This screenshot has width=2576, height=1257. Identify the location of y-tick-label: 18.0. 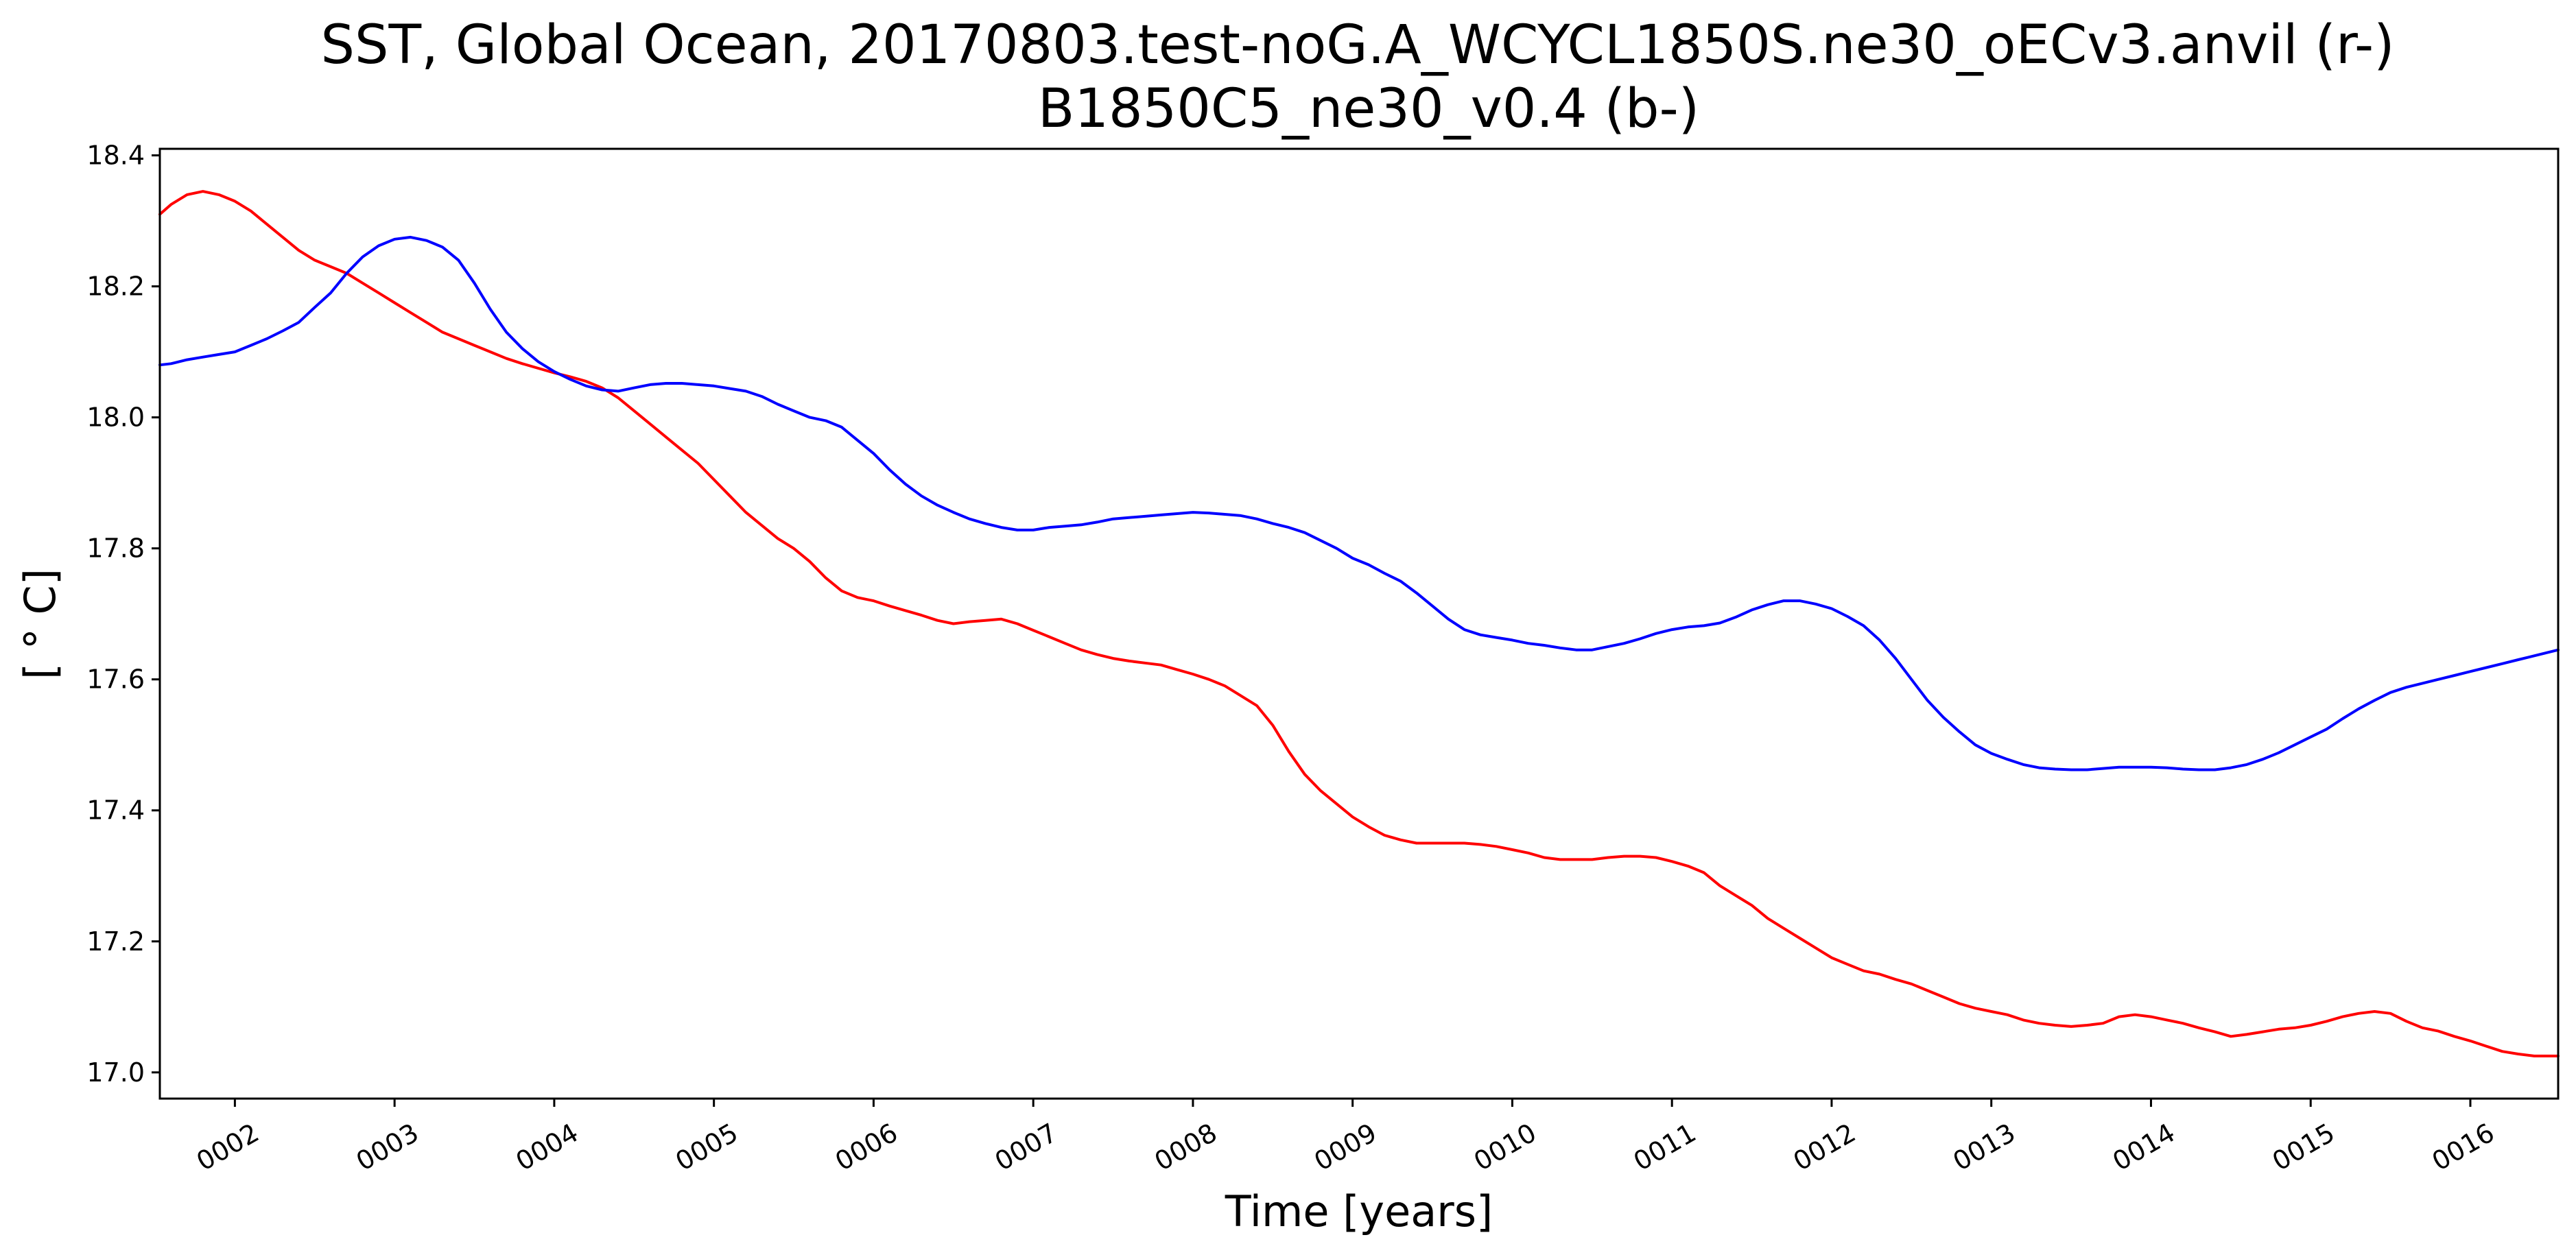
(115, 418).